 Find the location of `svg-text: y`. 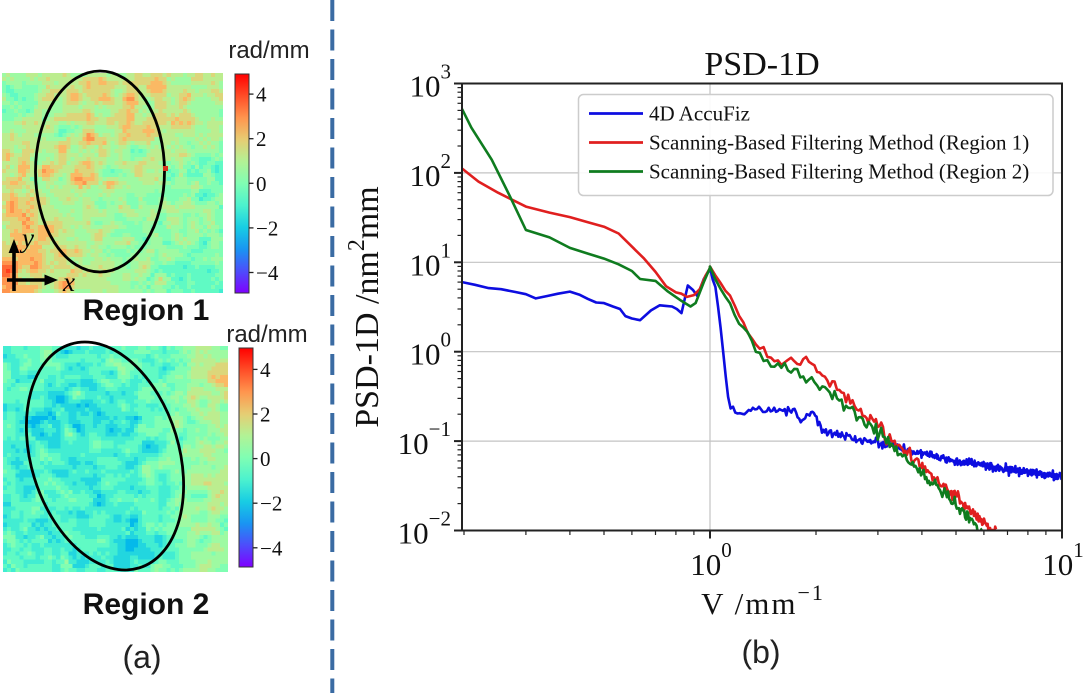

svg-text: y is located at coordinates (26, 238).